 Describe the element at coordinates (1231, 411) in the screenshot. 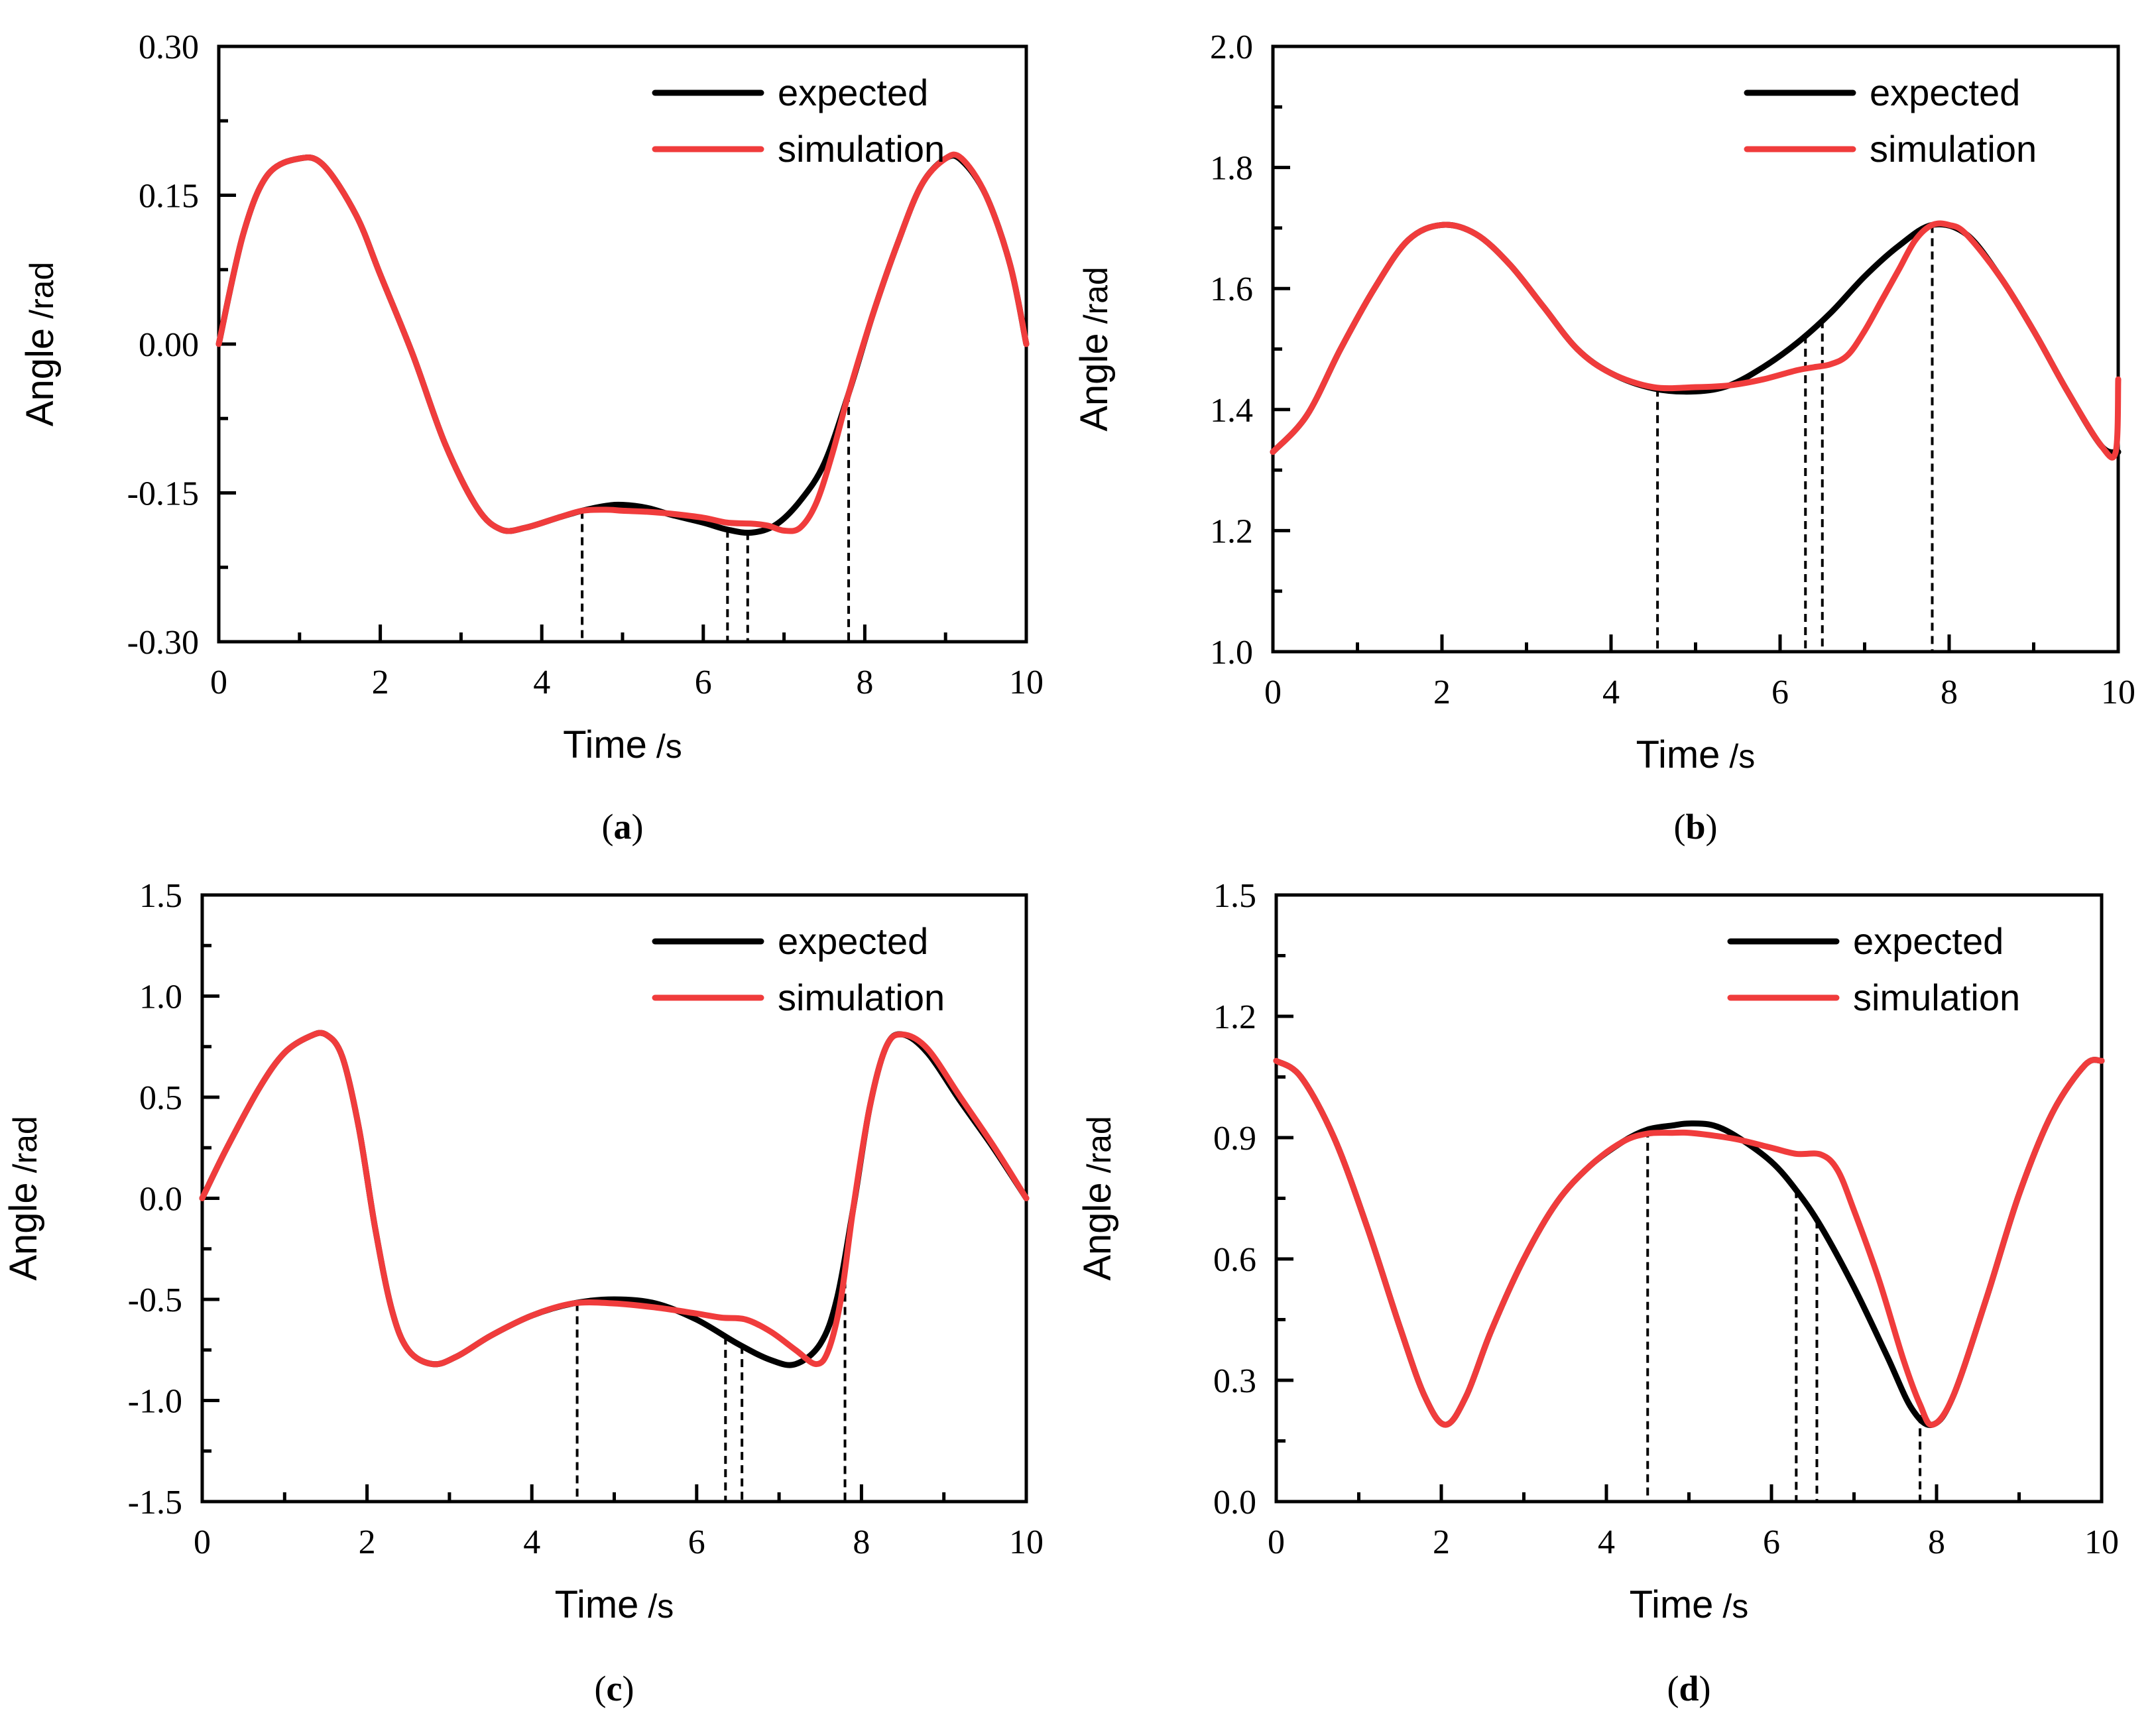

I see `y-tick-label: 1.4` at that location.